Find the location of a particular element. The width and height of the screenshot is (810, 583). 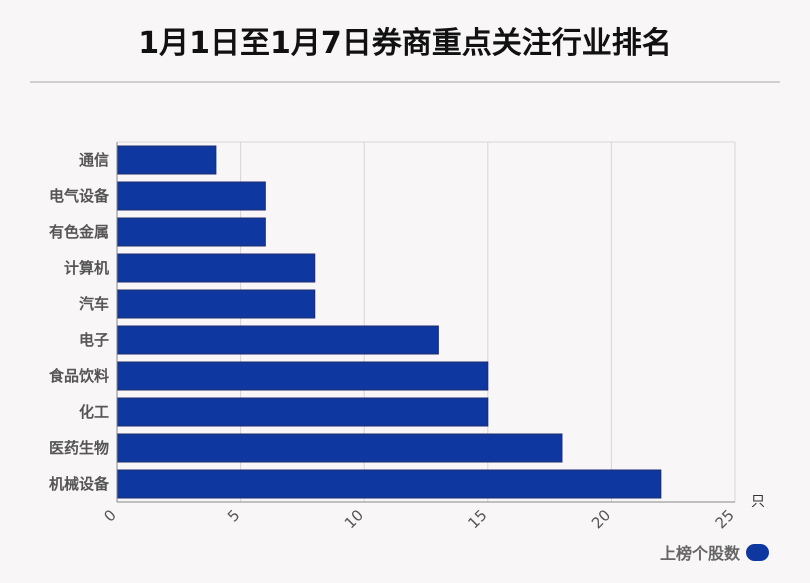

y-category-label: 电子 is located at coordinates (94, 340).